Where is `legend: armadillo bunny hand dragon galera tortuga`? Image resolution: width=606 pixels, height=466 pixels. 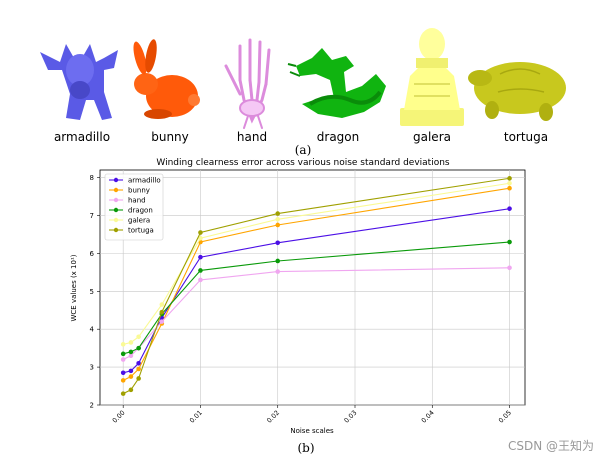 legend: armadillo bunny hand dragon galera tortuga is located at coordinates (134, 207).